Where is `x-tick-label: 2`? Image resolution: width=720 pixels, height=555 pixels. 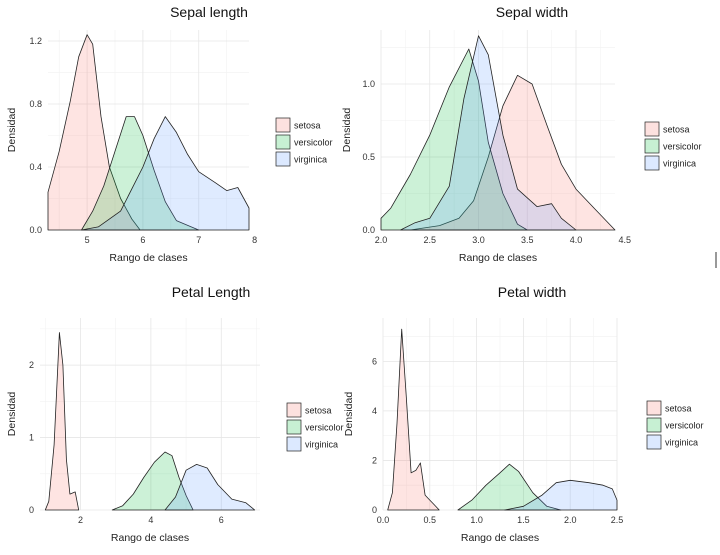 x-tick-label: 2 is located at coordinates (80, 520).